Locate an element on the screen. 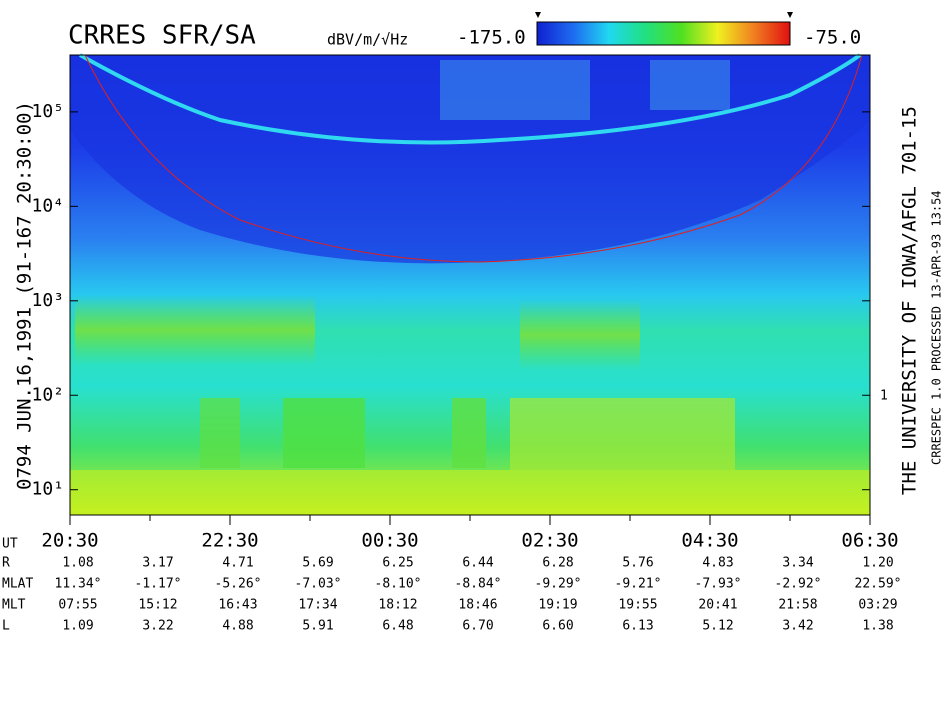  ephemeris-value: 18:12 is located at coordinates (397, 605).